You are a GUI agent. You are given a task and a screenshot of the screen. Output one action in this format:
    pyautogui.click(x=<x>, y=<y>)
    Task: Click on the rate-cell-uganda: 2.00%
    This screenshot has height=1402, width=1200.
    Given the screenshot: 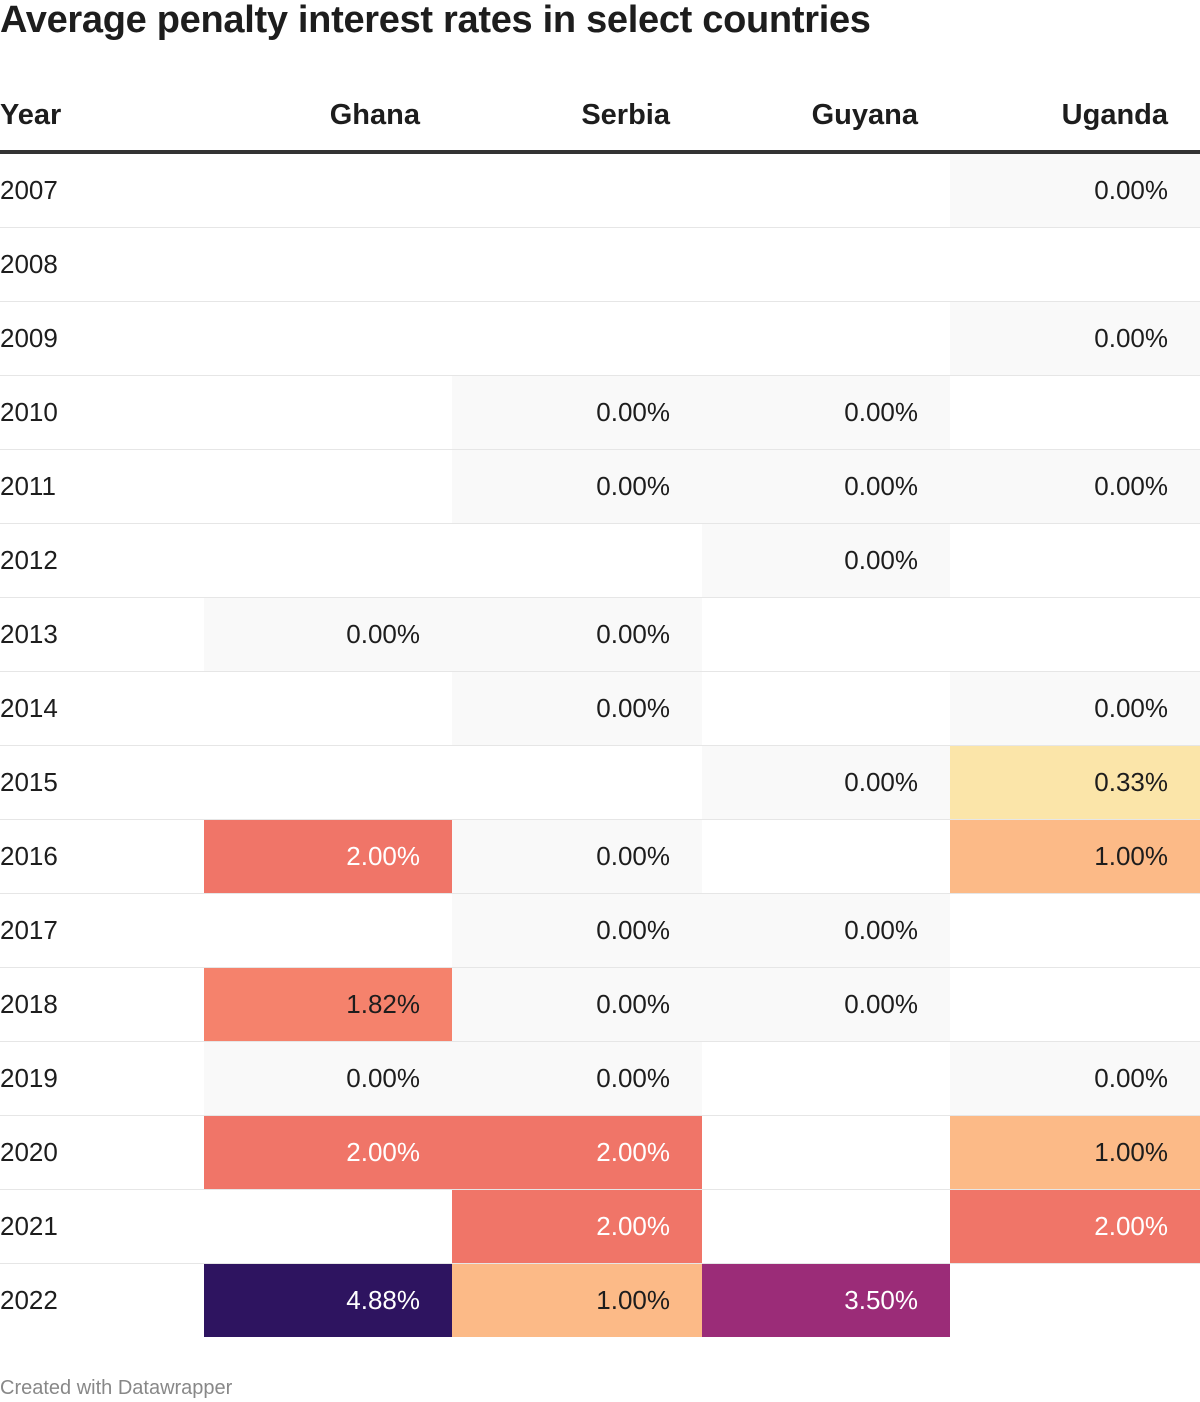 What is the action you would take?
    pyautogui.click(x=1075, y=1226)
    